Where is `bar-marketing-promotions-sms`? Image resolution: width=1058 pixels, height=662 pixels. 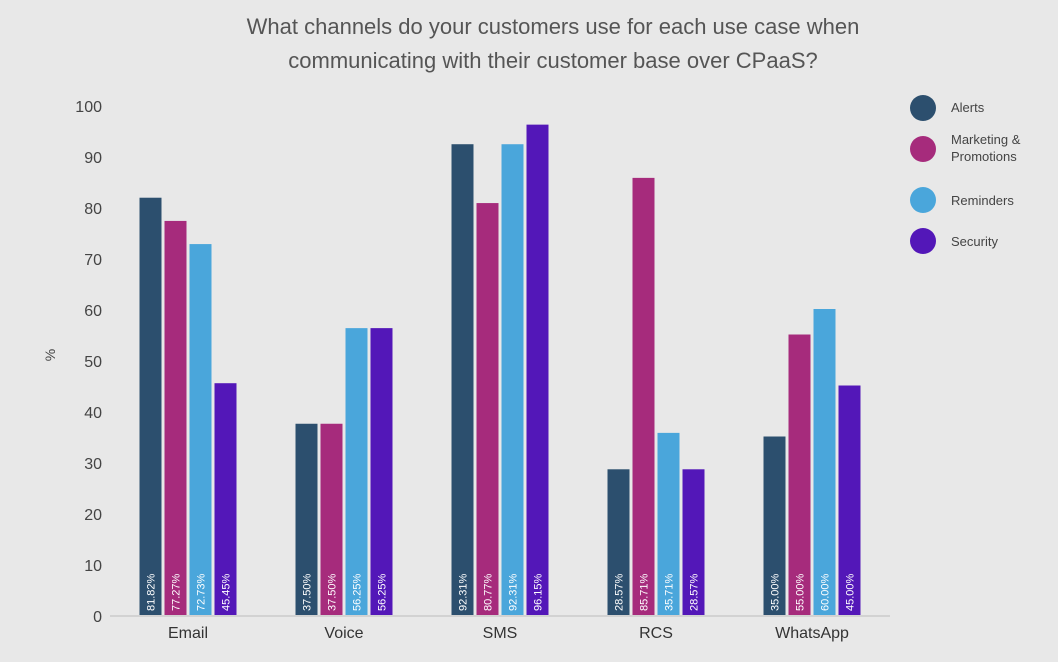
bar-marketing-promotions-sms is located at coordinates (487, 409).